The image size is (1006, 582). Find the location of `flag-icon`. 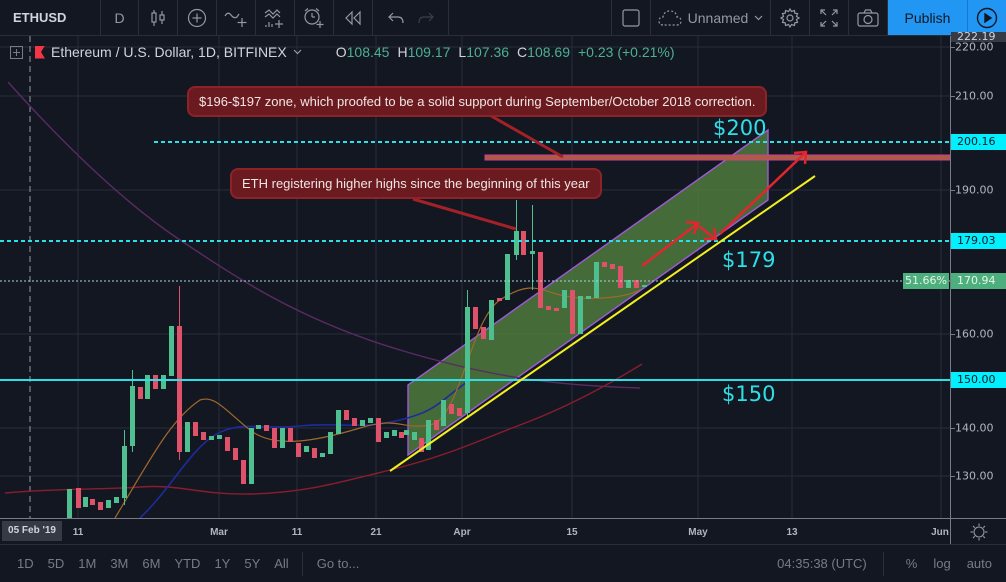

flag-icon is located at coordinates (40, 52).